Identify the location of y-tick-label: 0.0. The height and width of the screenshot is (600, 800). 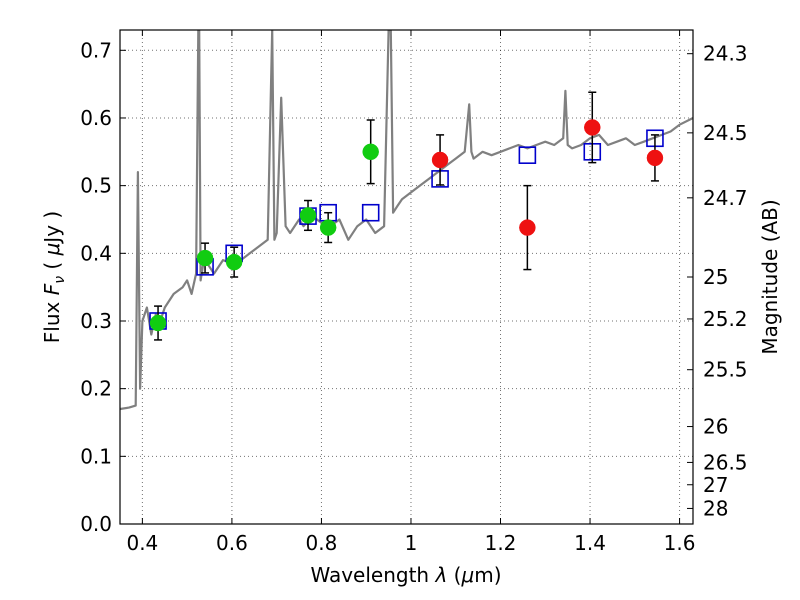
(96, 524).